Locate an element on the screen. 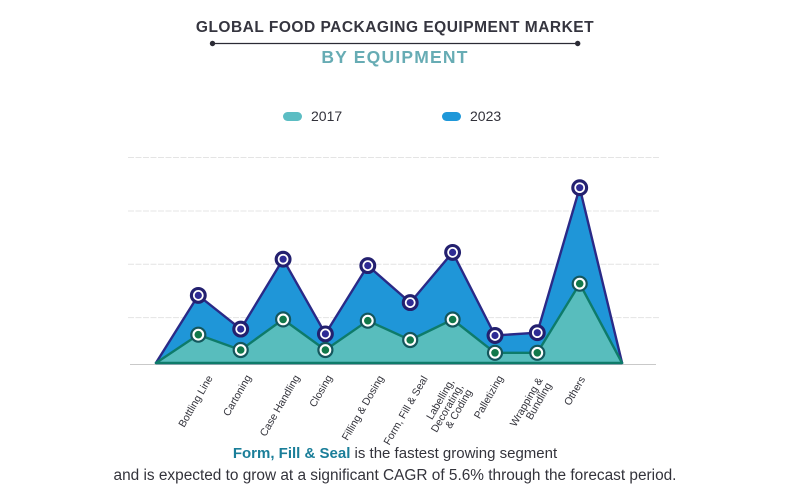  svg-text: Wrapping &Bundling is located at coordinates (531, 404).